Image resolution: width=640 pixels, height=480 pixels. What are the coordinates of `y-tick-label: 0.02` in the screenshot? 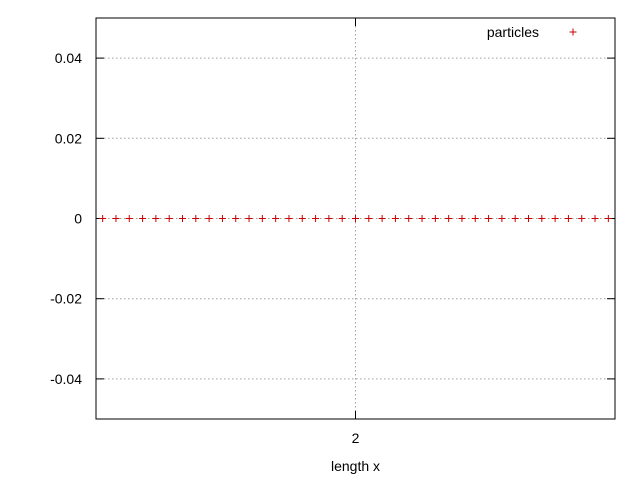 It's located at (68, 138).